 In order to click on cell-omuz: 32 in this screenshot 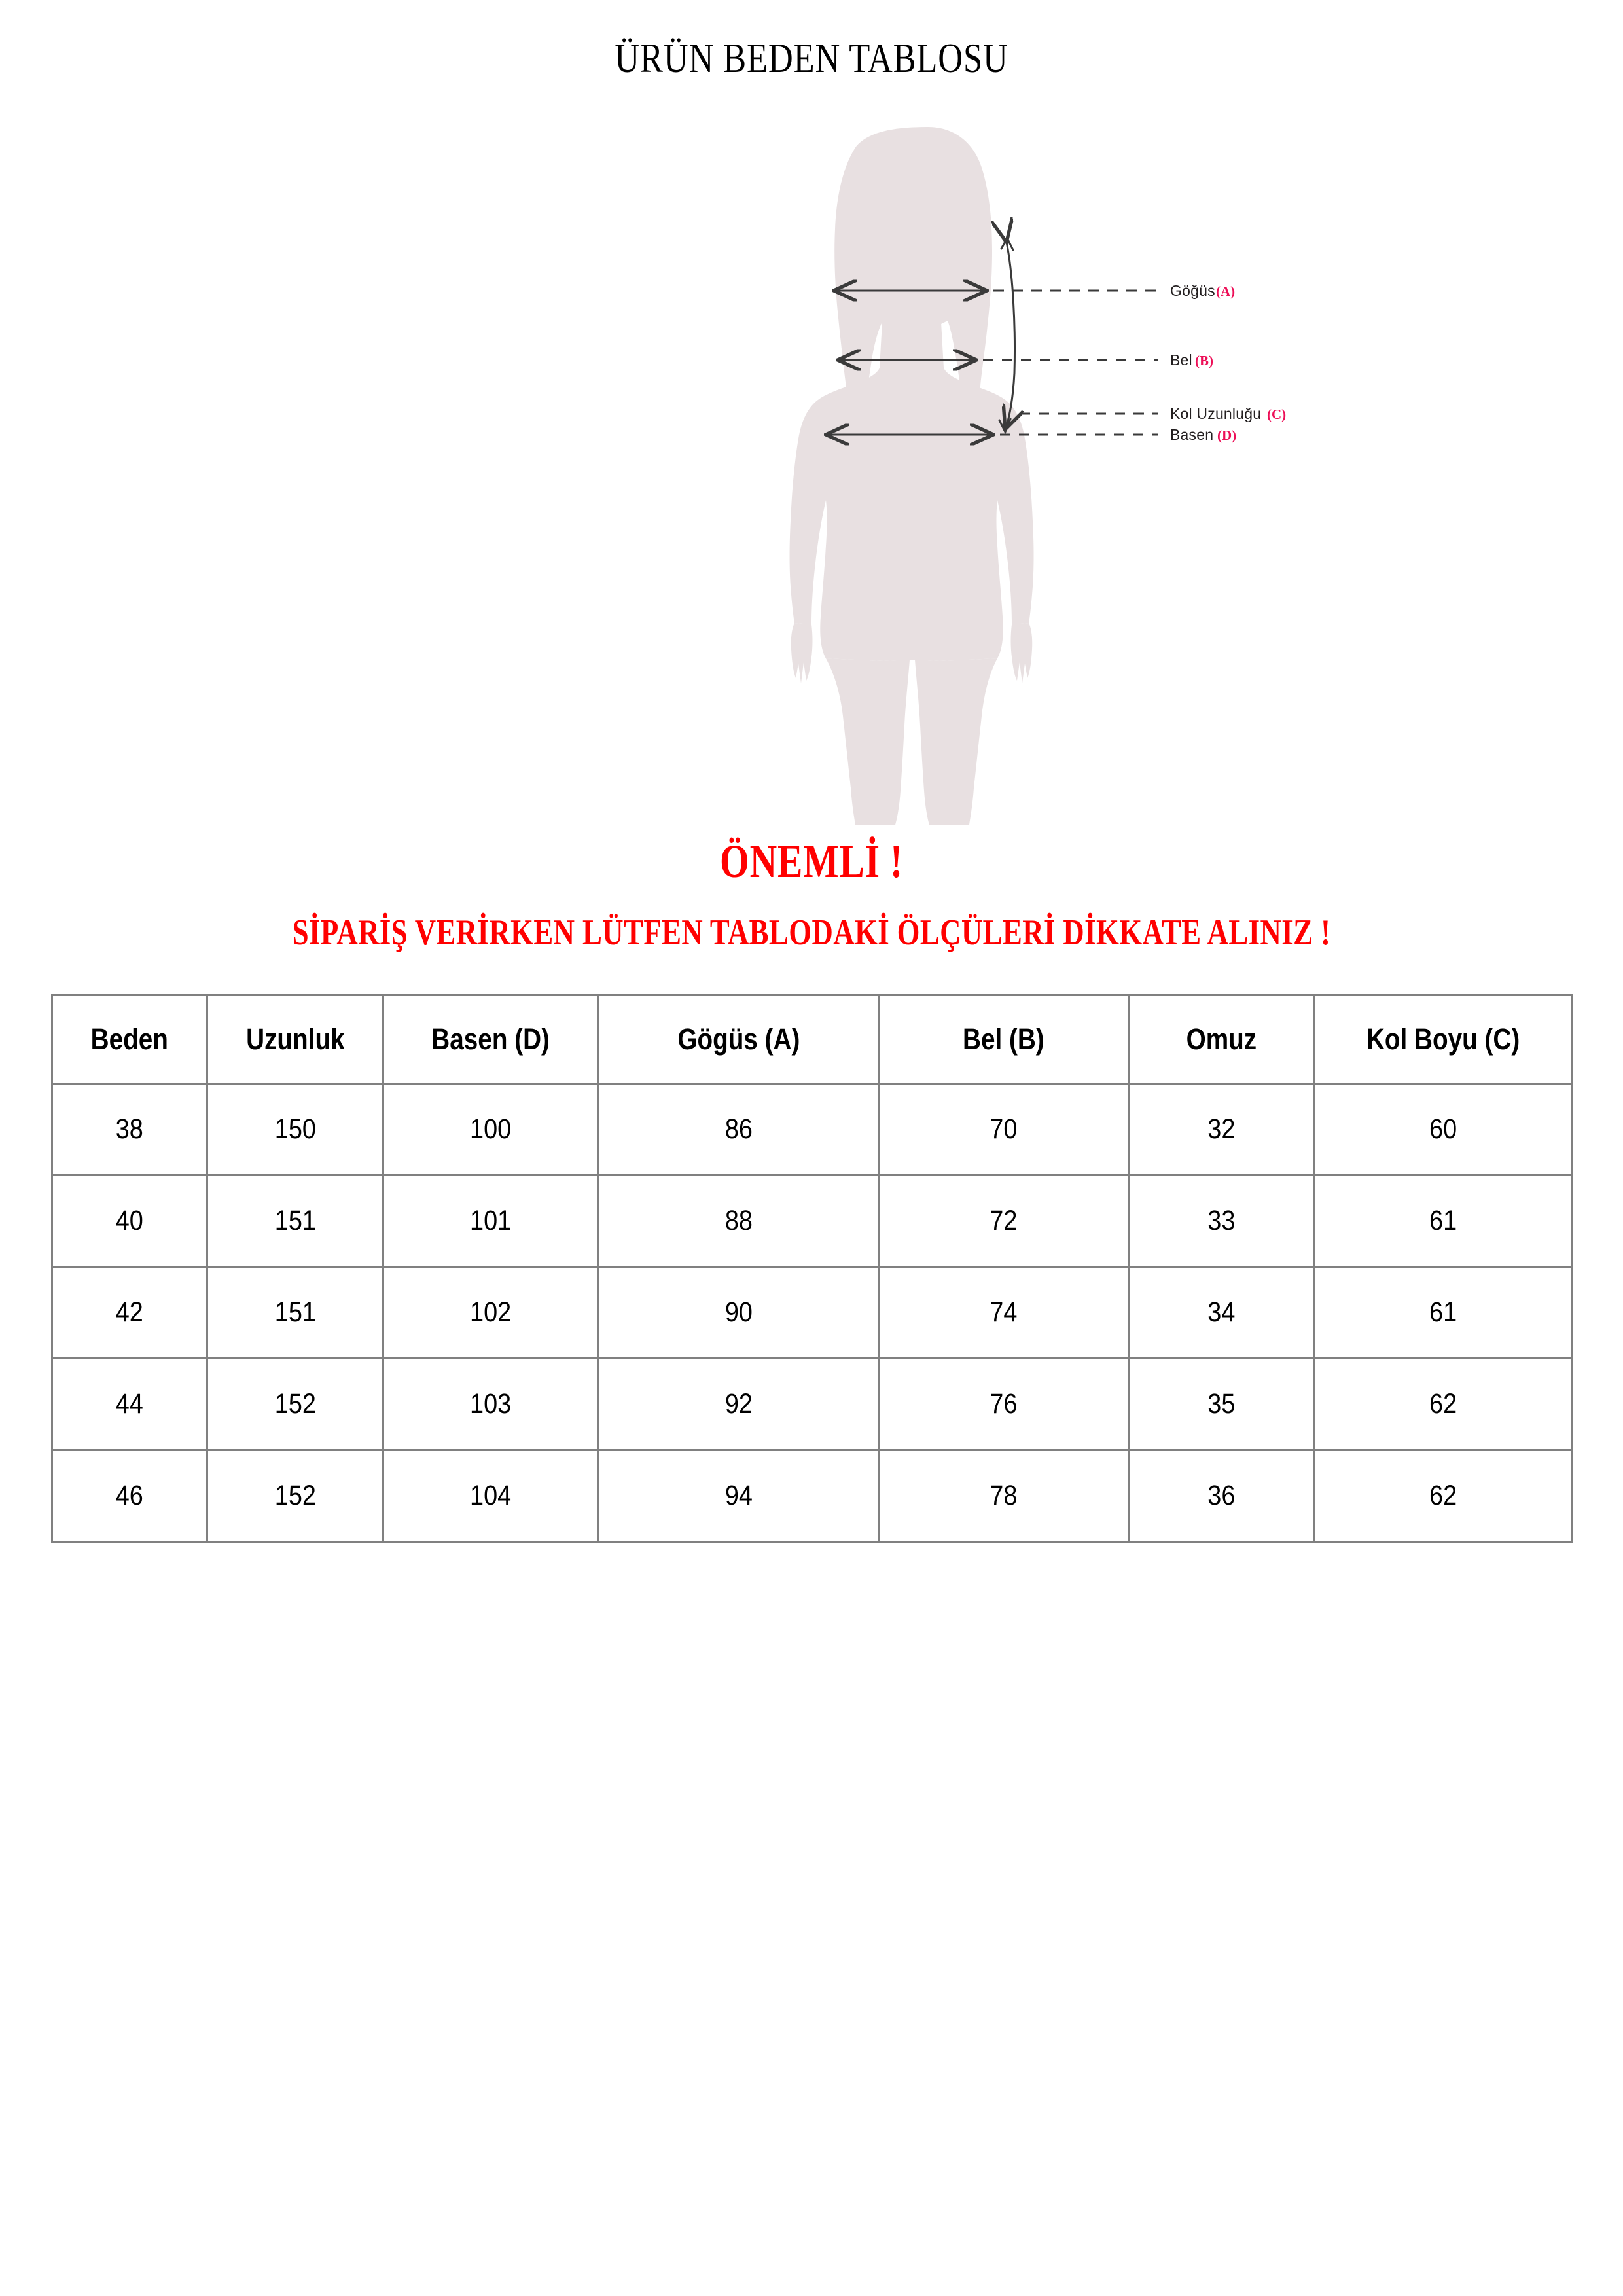, I will do `click(1222, 1129)`.